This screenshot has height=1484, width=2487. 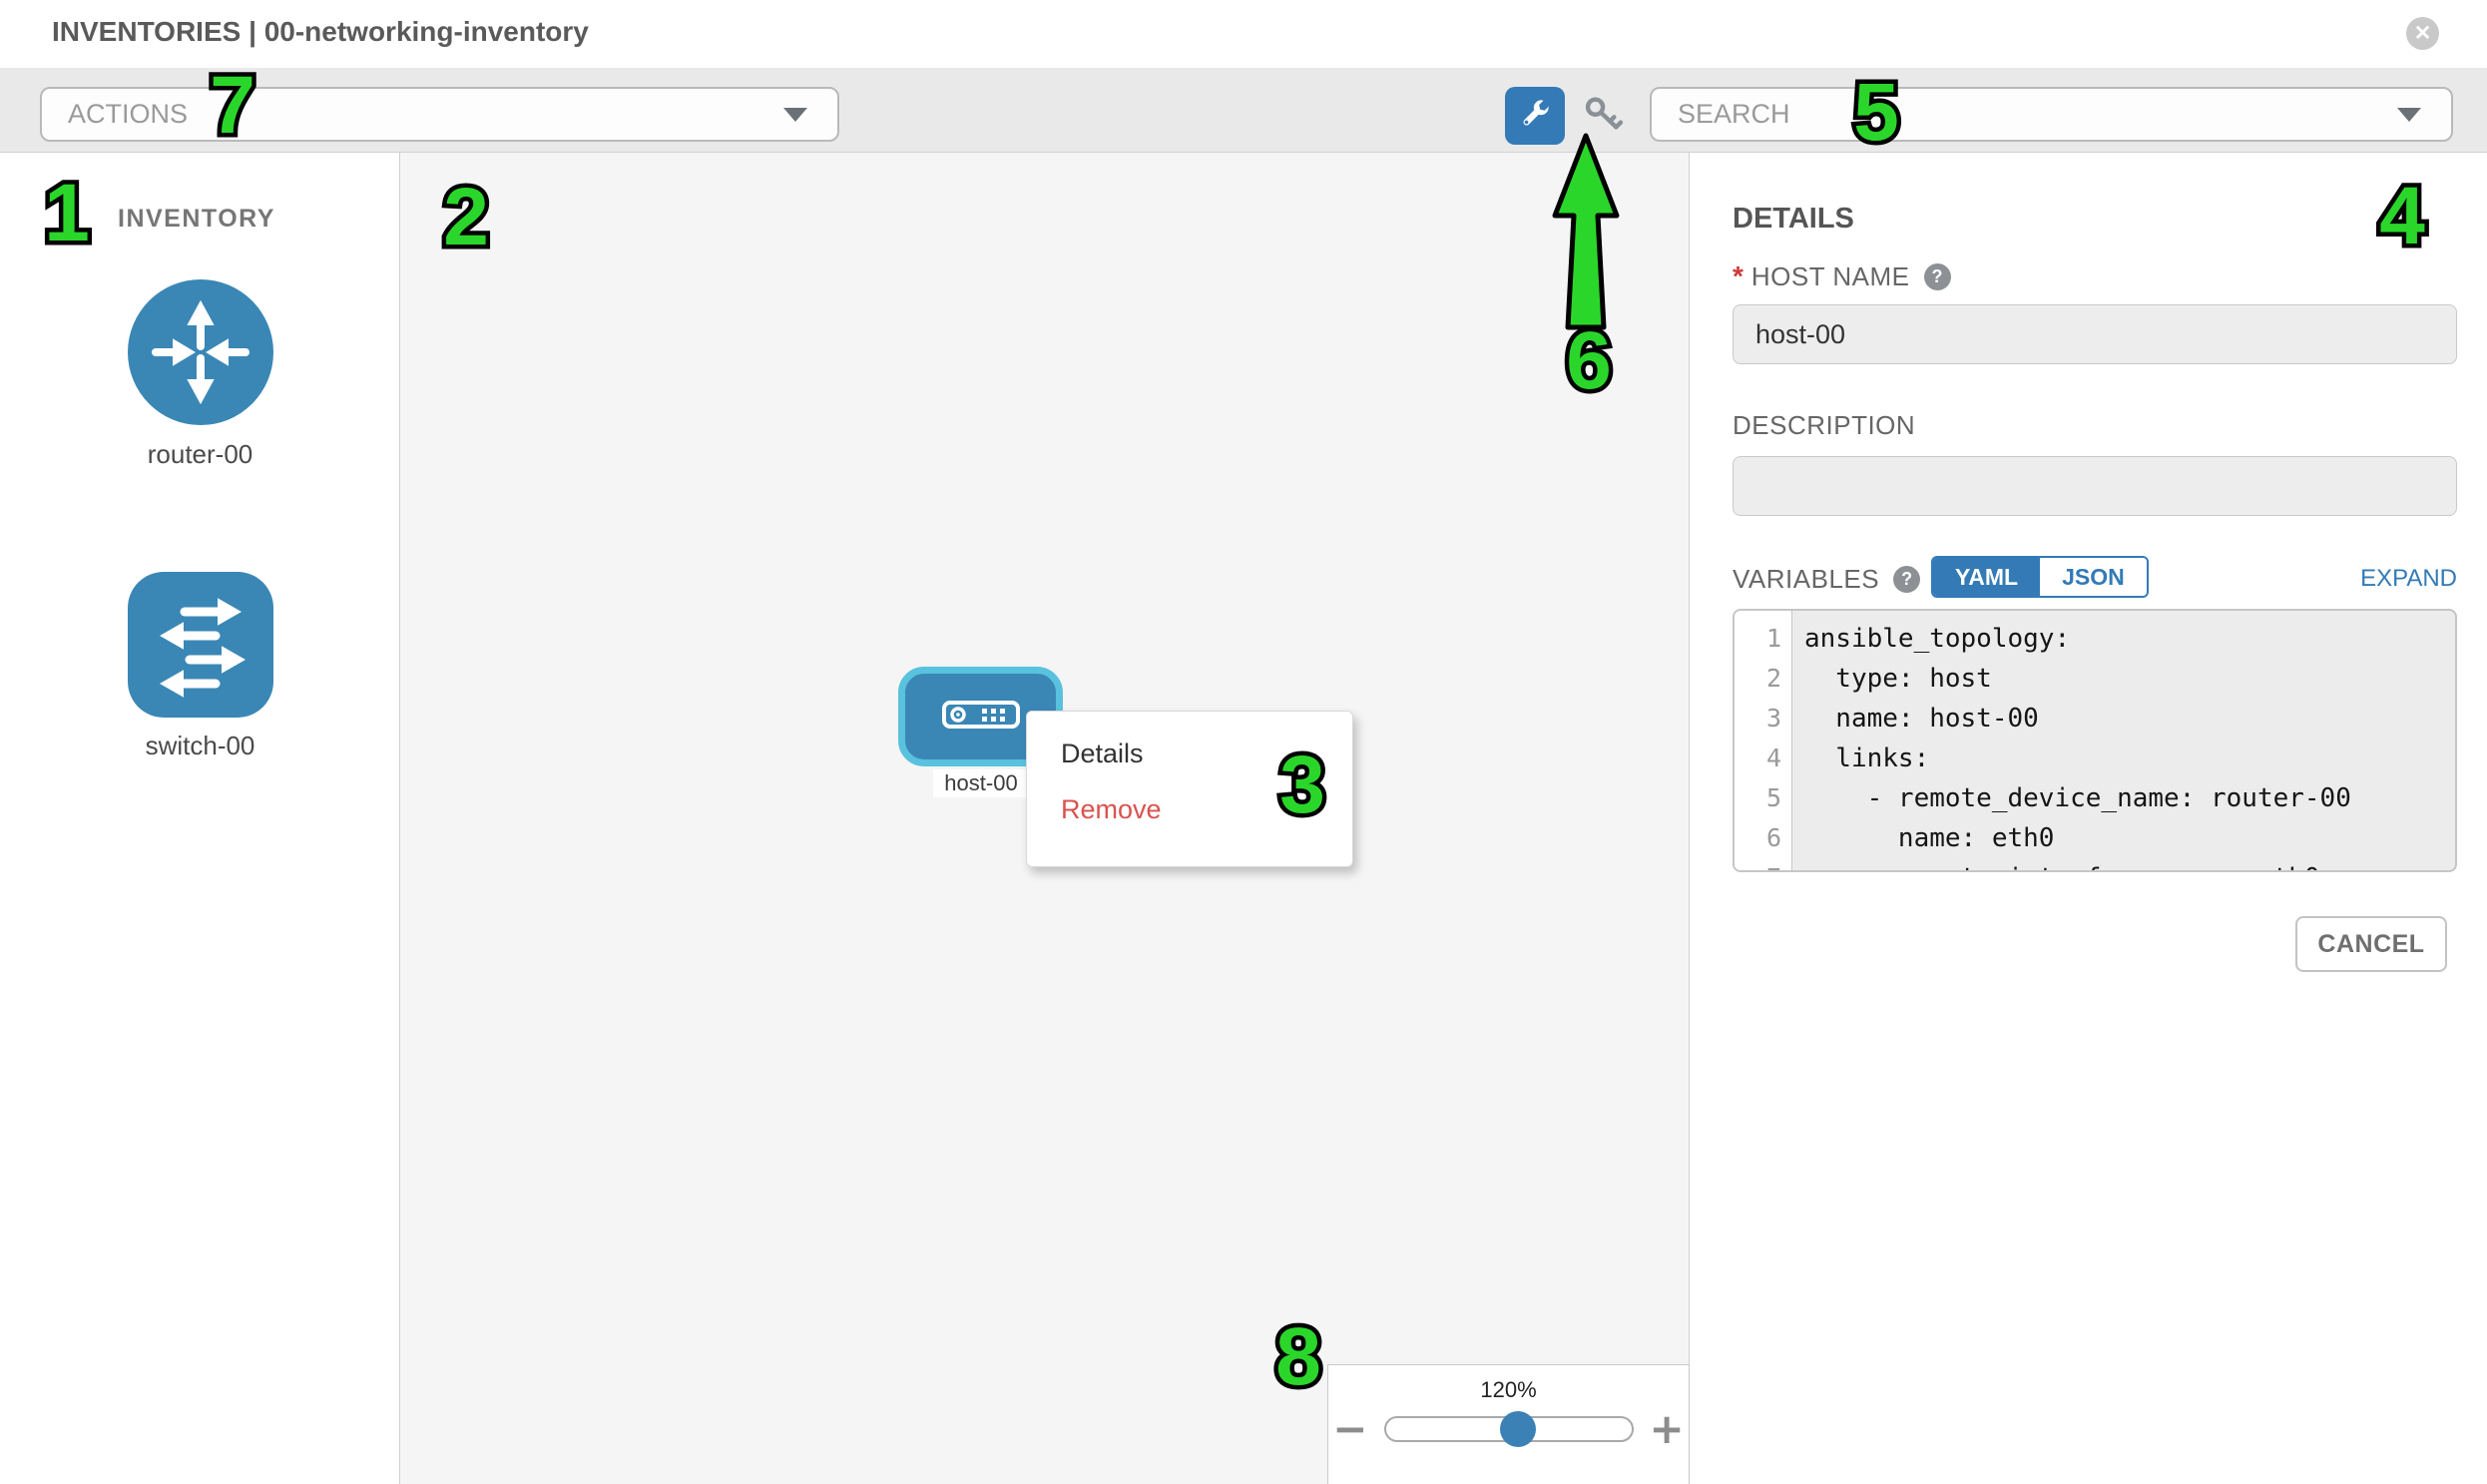 I want to click on code-line: 3 name: host-00, so click(x=2095, y=719).